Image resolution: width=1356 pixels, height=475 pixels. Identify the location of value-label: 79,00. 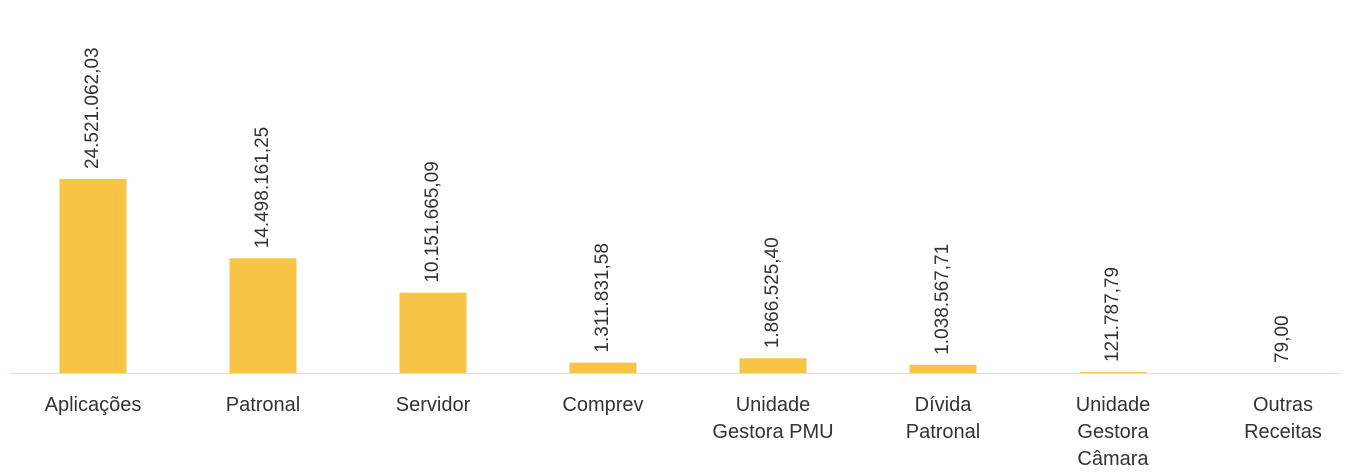
(1282, 339).